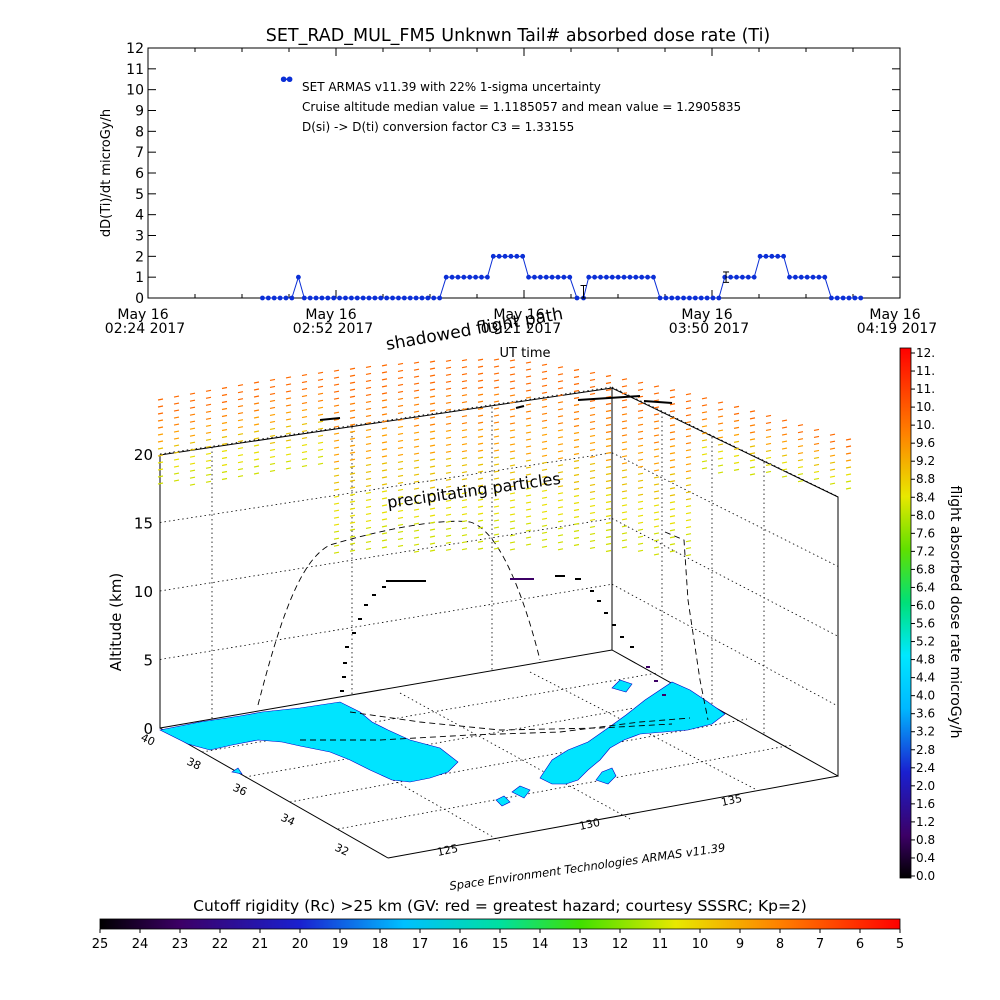 The width and height of the screenshot is (1000, 1000). I want to click on y-tick-label: 0, so click(139, 299).